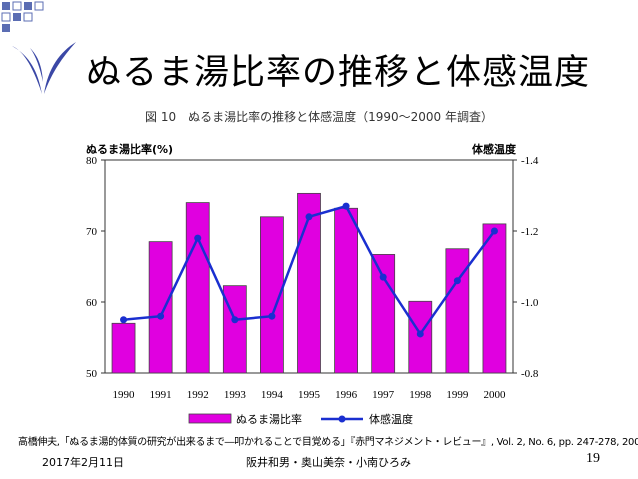 The height and width of the screenshot is (479, 638). What do you see at coordinates (92, 374) in the screenshot?
I see `y-tick-label: 50` at bounding box center [92, 374].